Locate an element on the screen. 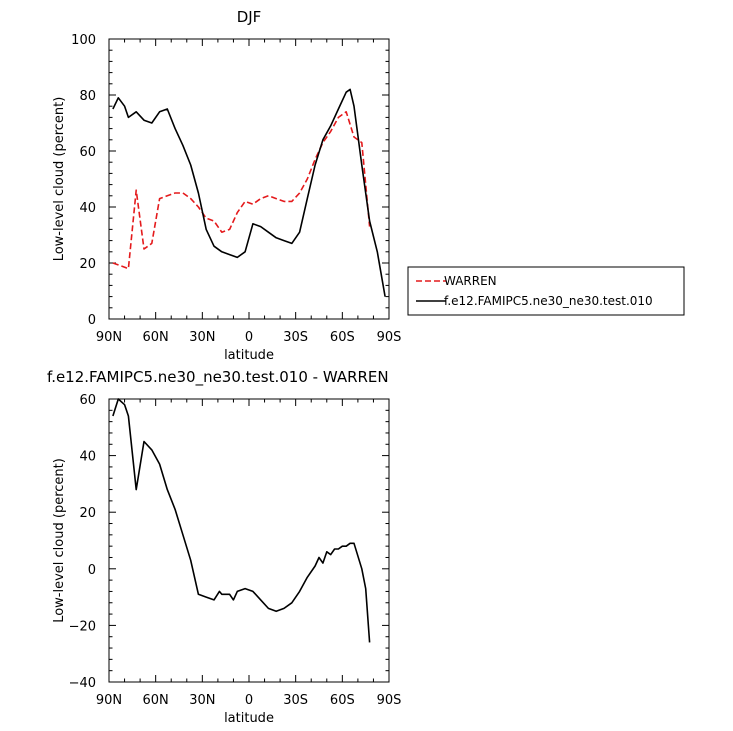 The image size is (733, 731). series-line-warren is located at coordinates (241, 190).